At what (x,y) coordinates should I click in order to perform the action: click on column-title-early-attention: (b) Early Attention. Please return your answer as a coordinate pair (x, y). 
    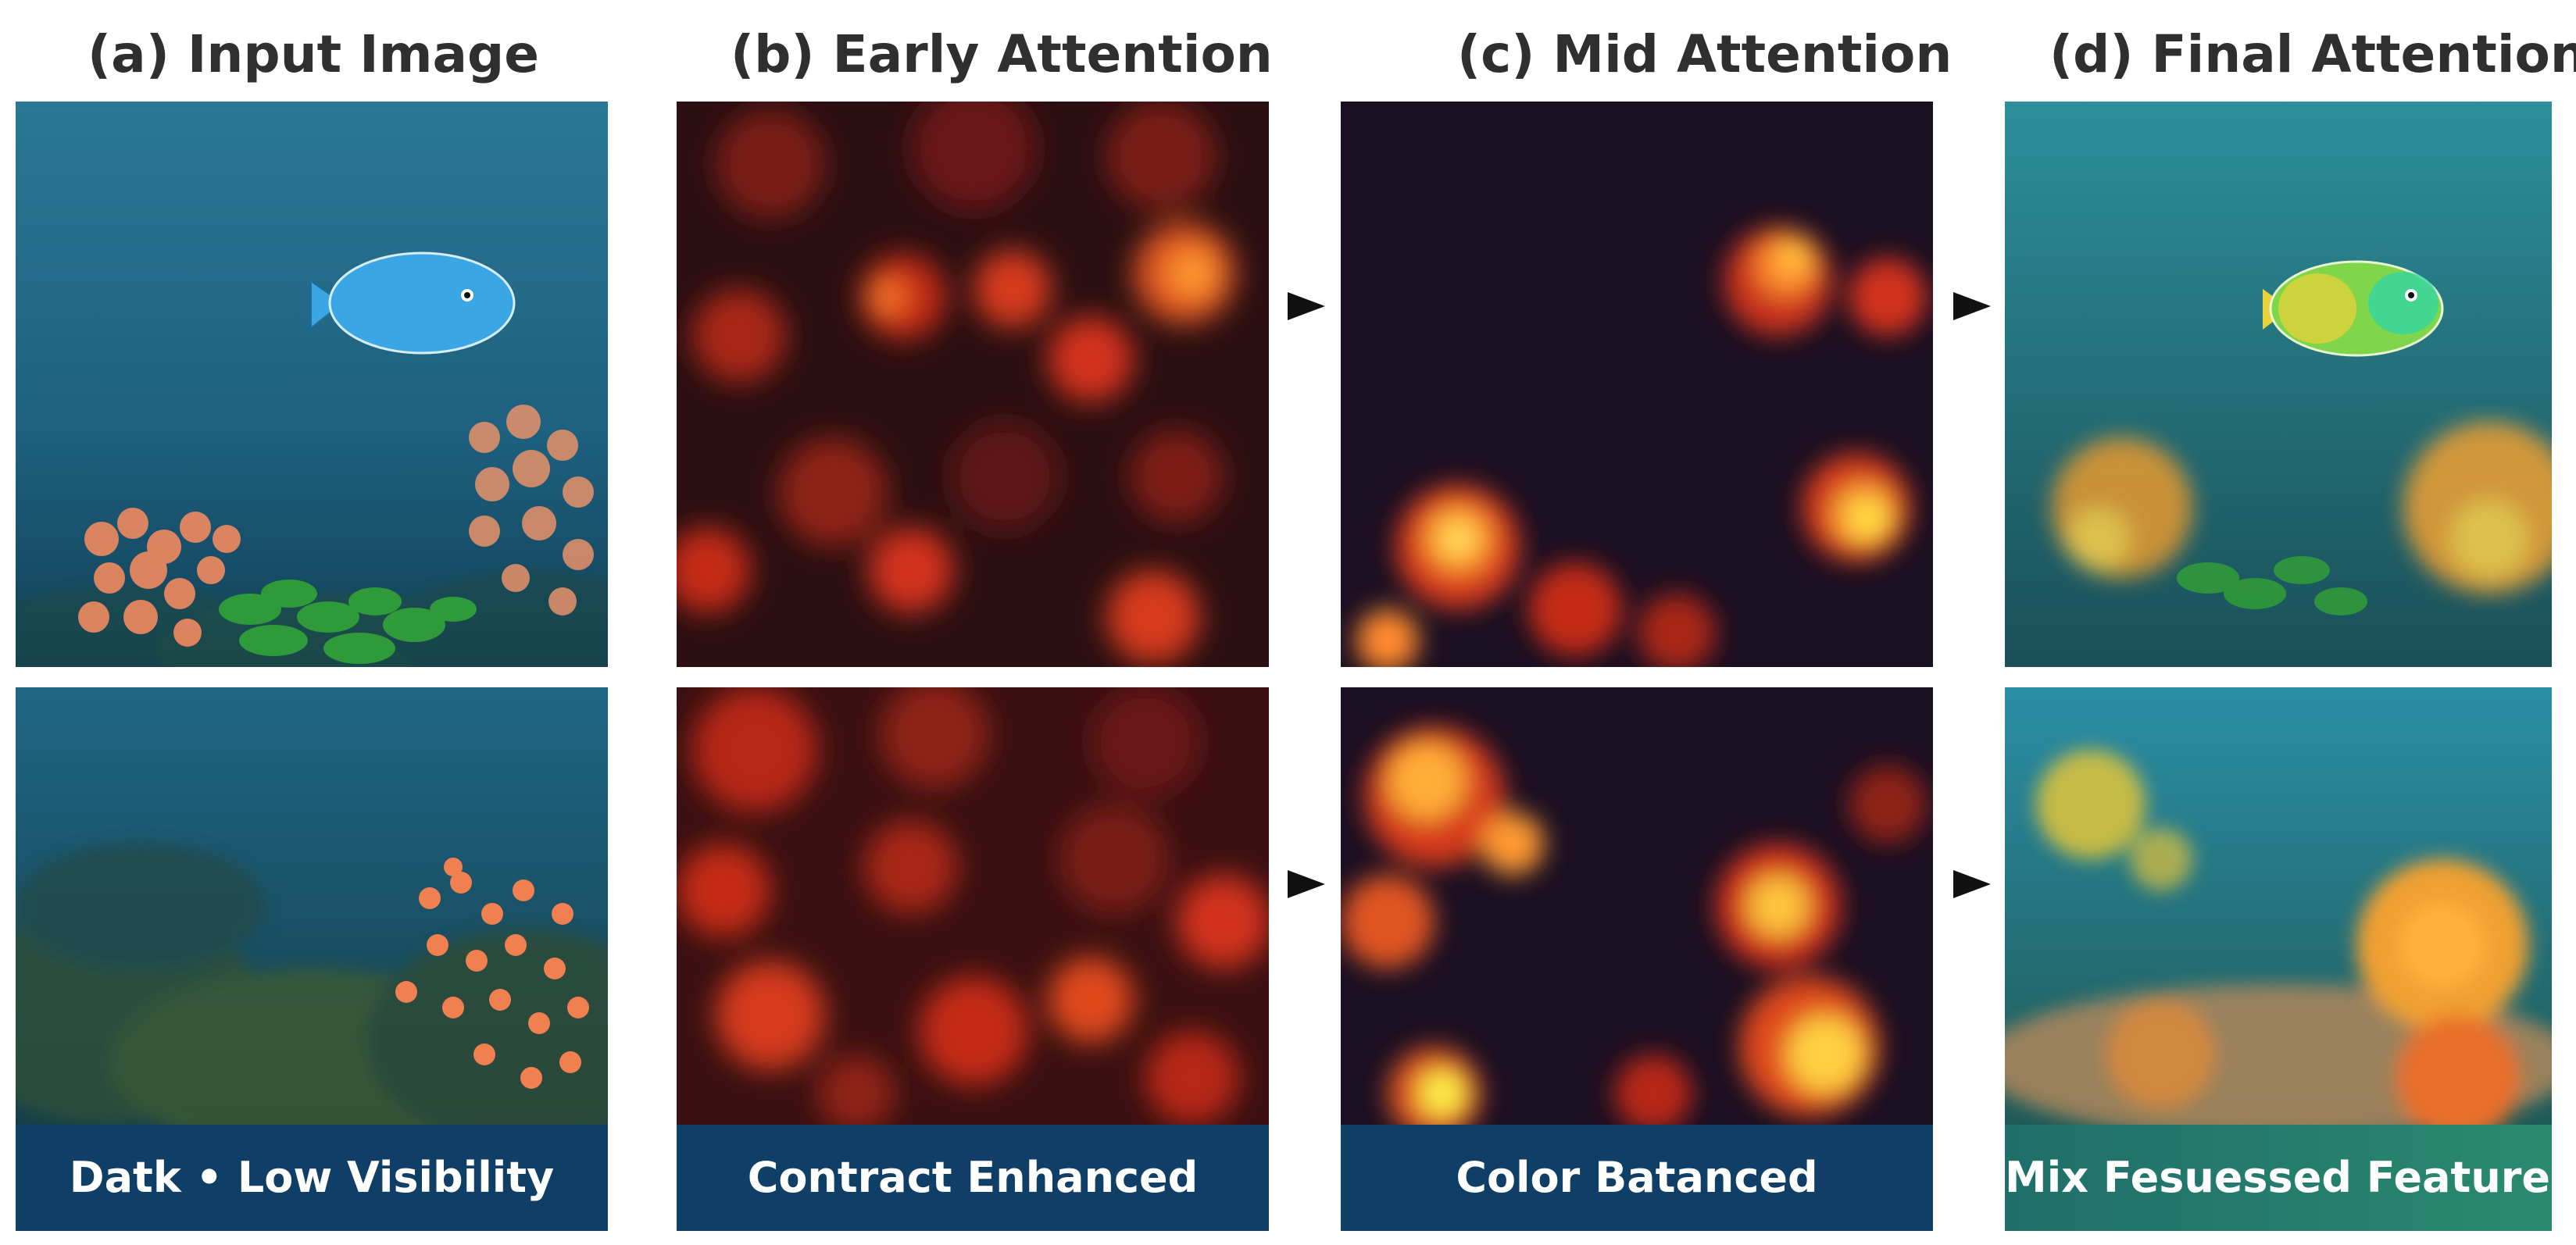
    Looking at the image, I should click on (1002, 54).